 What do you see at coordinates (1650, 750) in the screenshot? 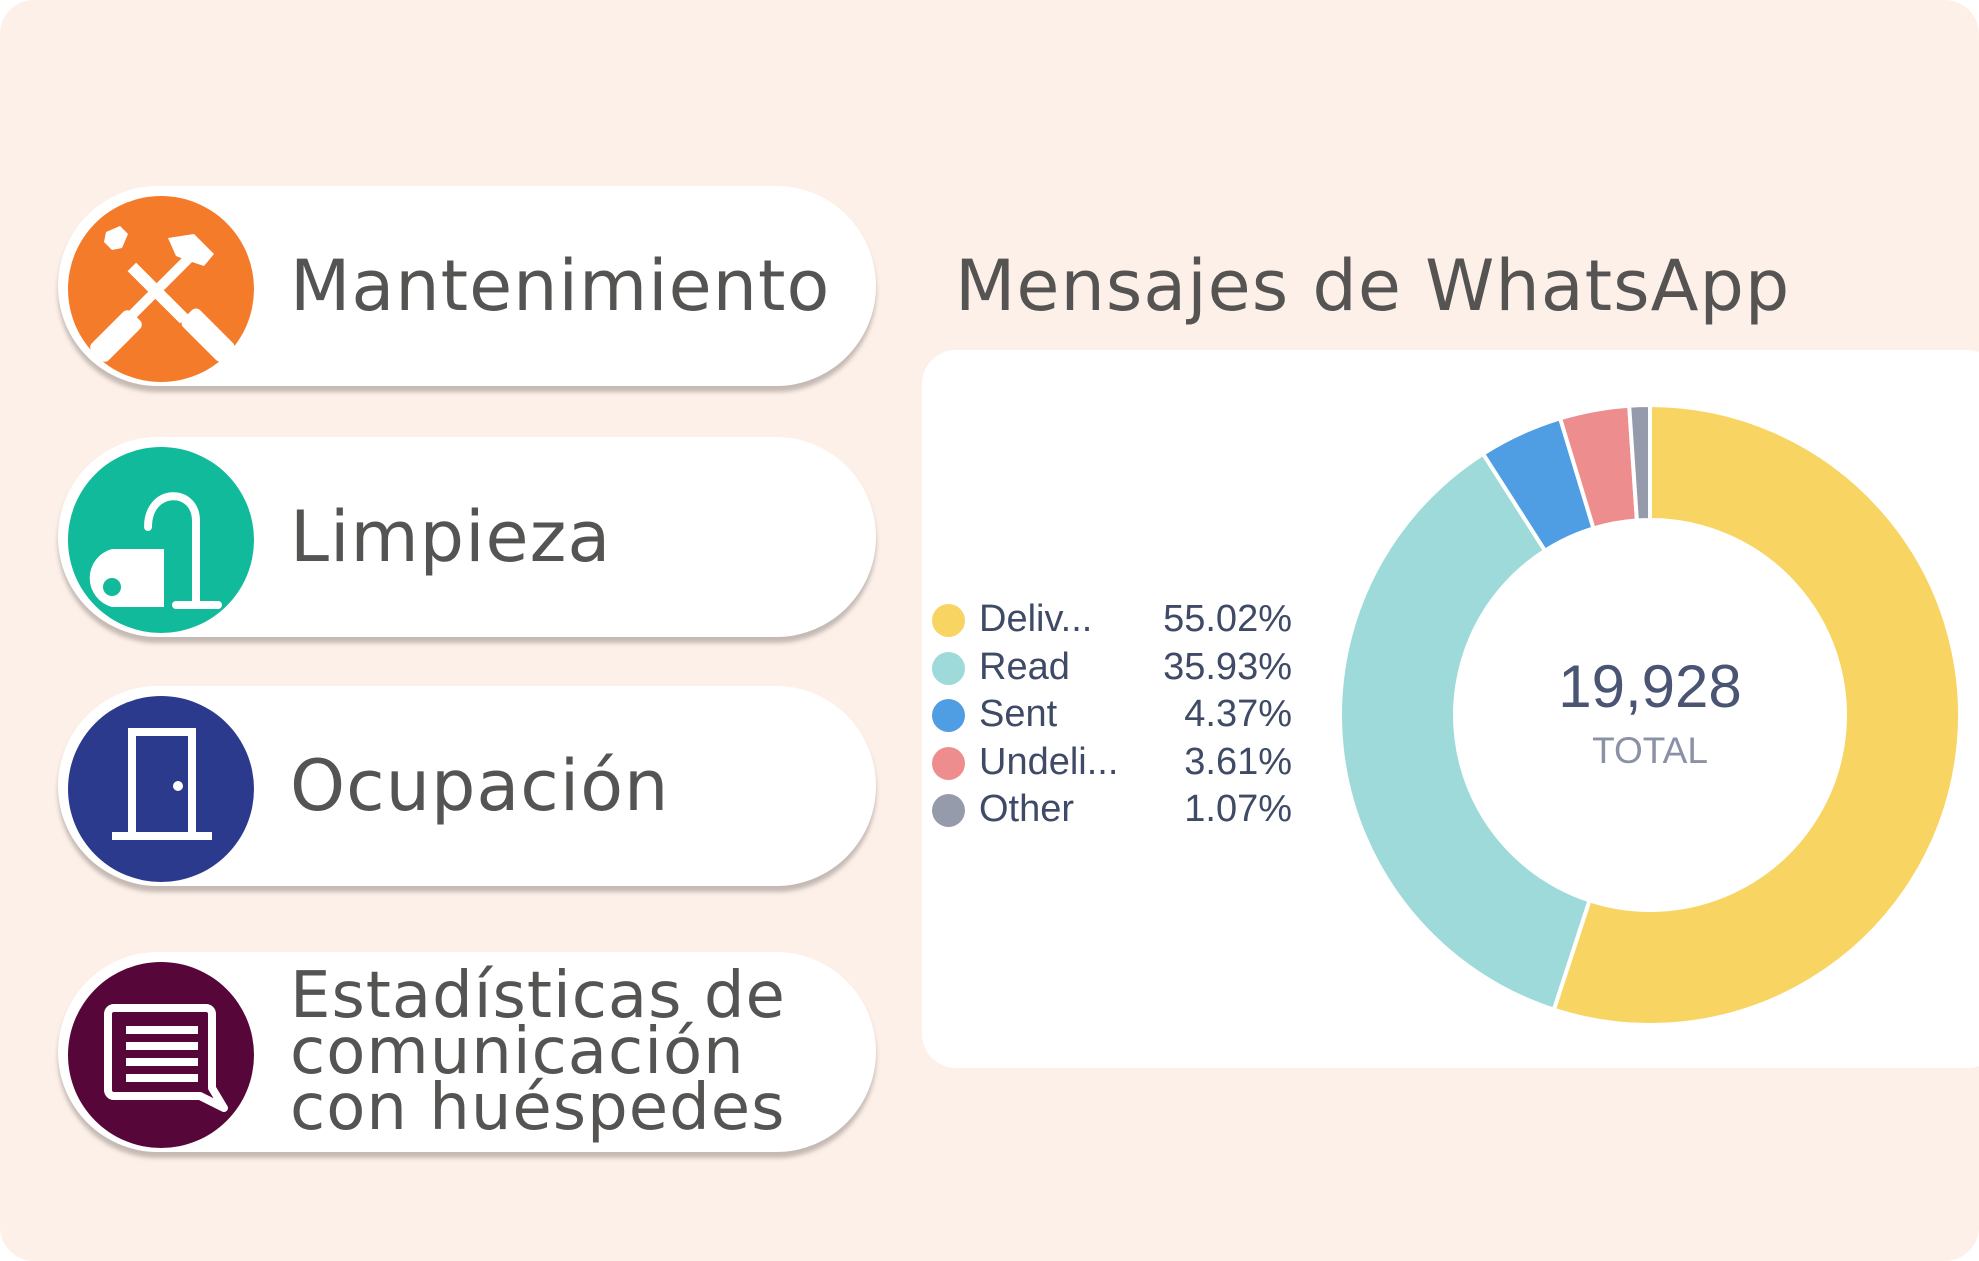
I see `donut-total-label: TOTAL` at bounding box center [1650, 750].